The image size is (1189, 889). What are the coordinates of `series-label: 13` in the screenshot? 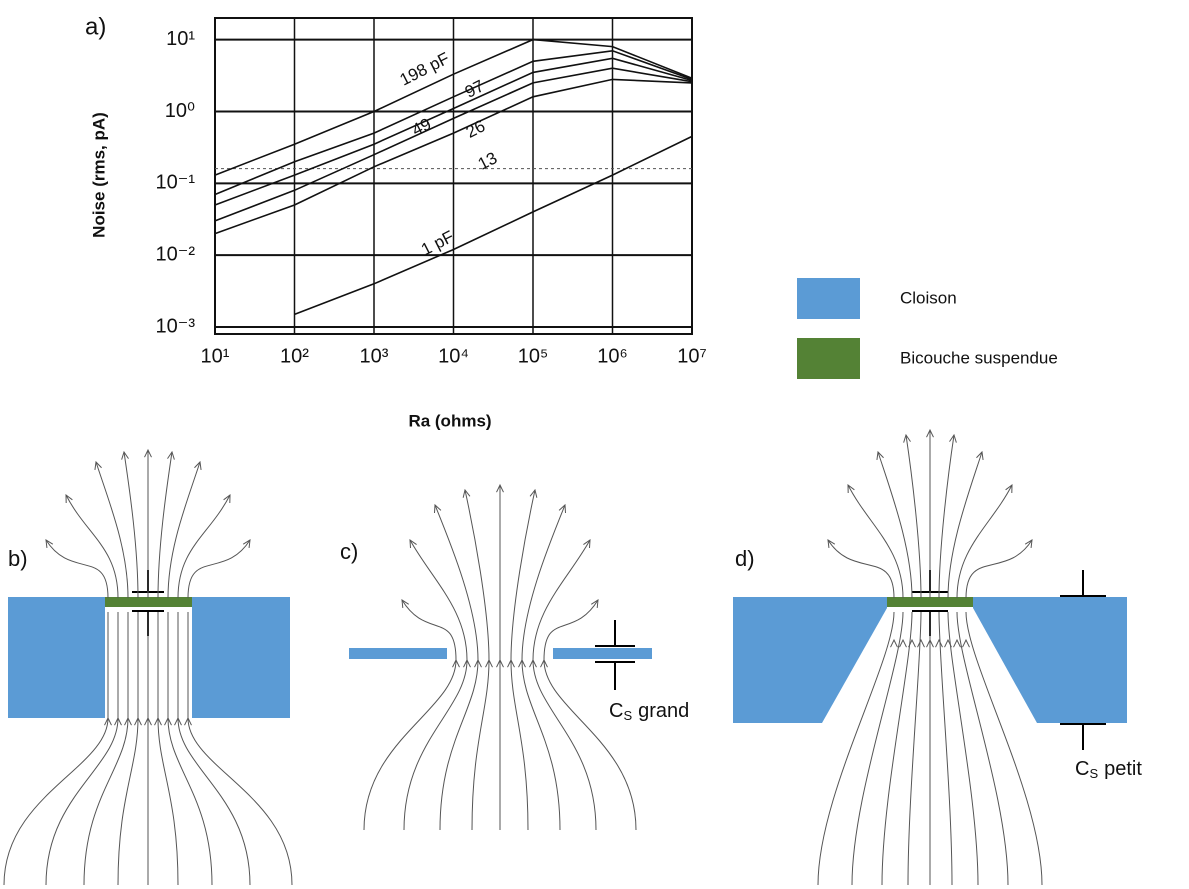 It's located at (487, 161).